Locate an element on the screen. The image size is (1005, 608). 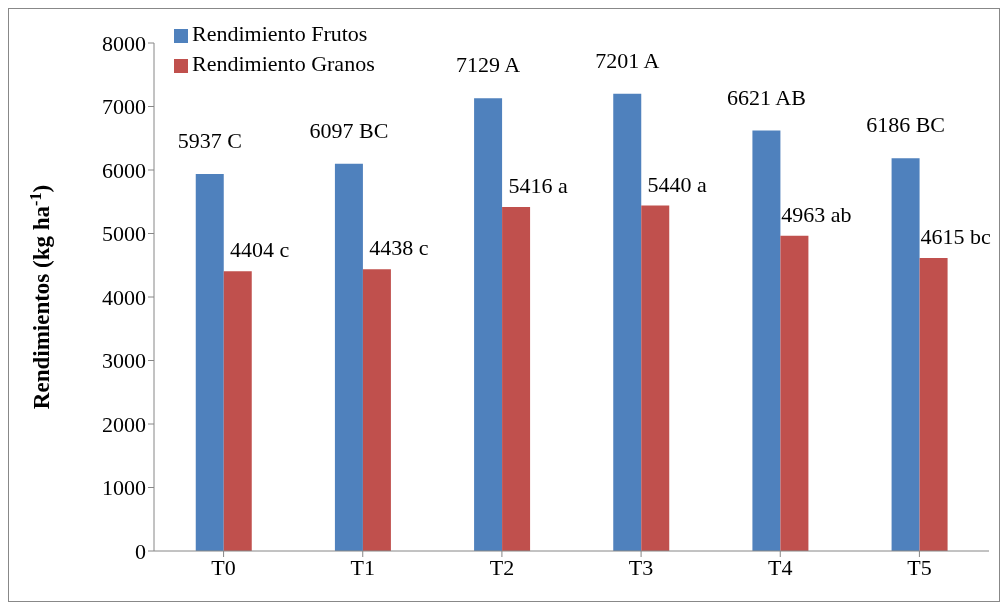
y-tick-label: 8000 is located at coordinates (124, 43).